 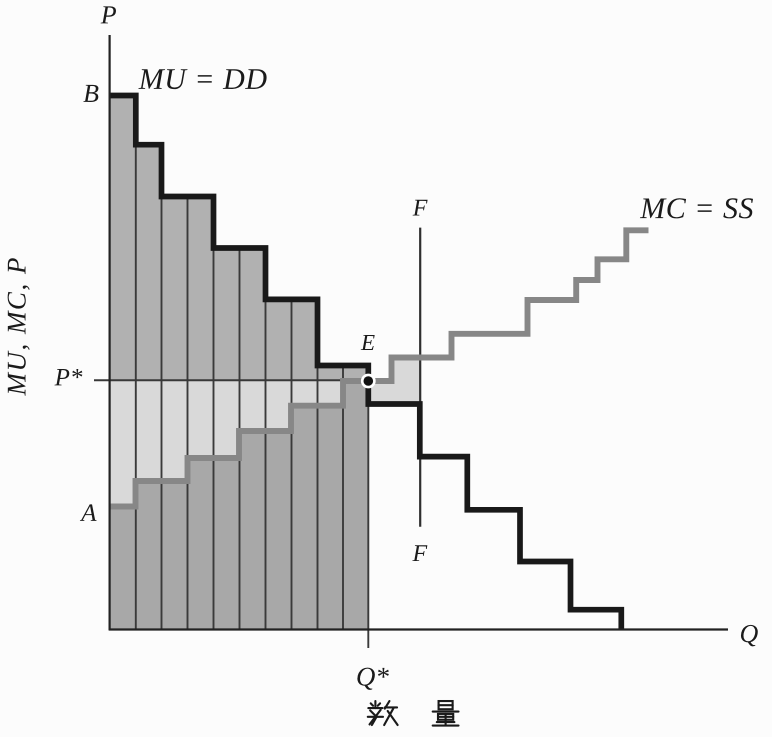 What do you see at coordinates (748, 633) in the screenshot?
I see `svg-text: Q` at bounding box center [748, 633].